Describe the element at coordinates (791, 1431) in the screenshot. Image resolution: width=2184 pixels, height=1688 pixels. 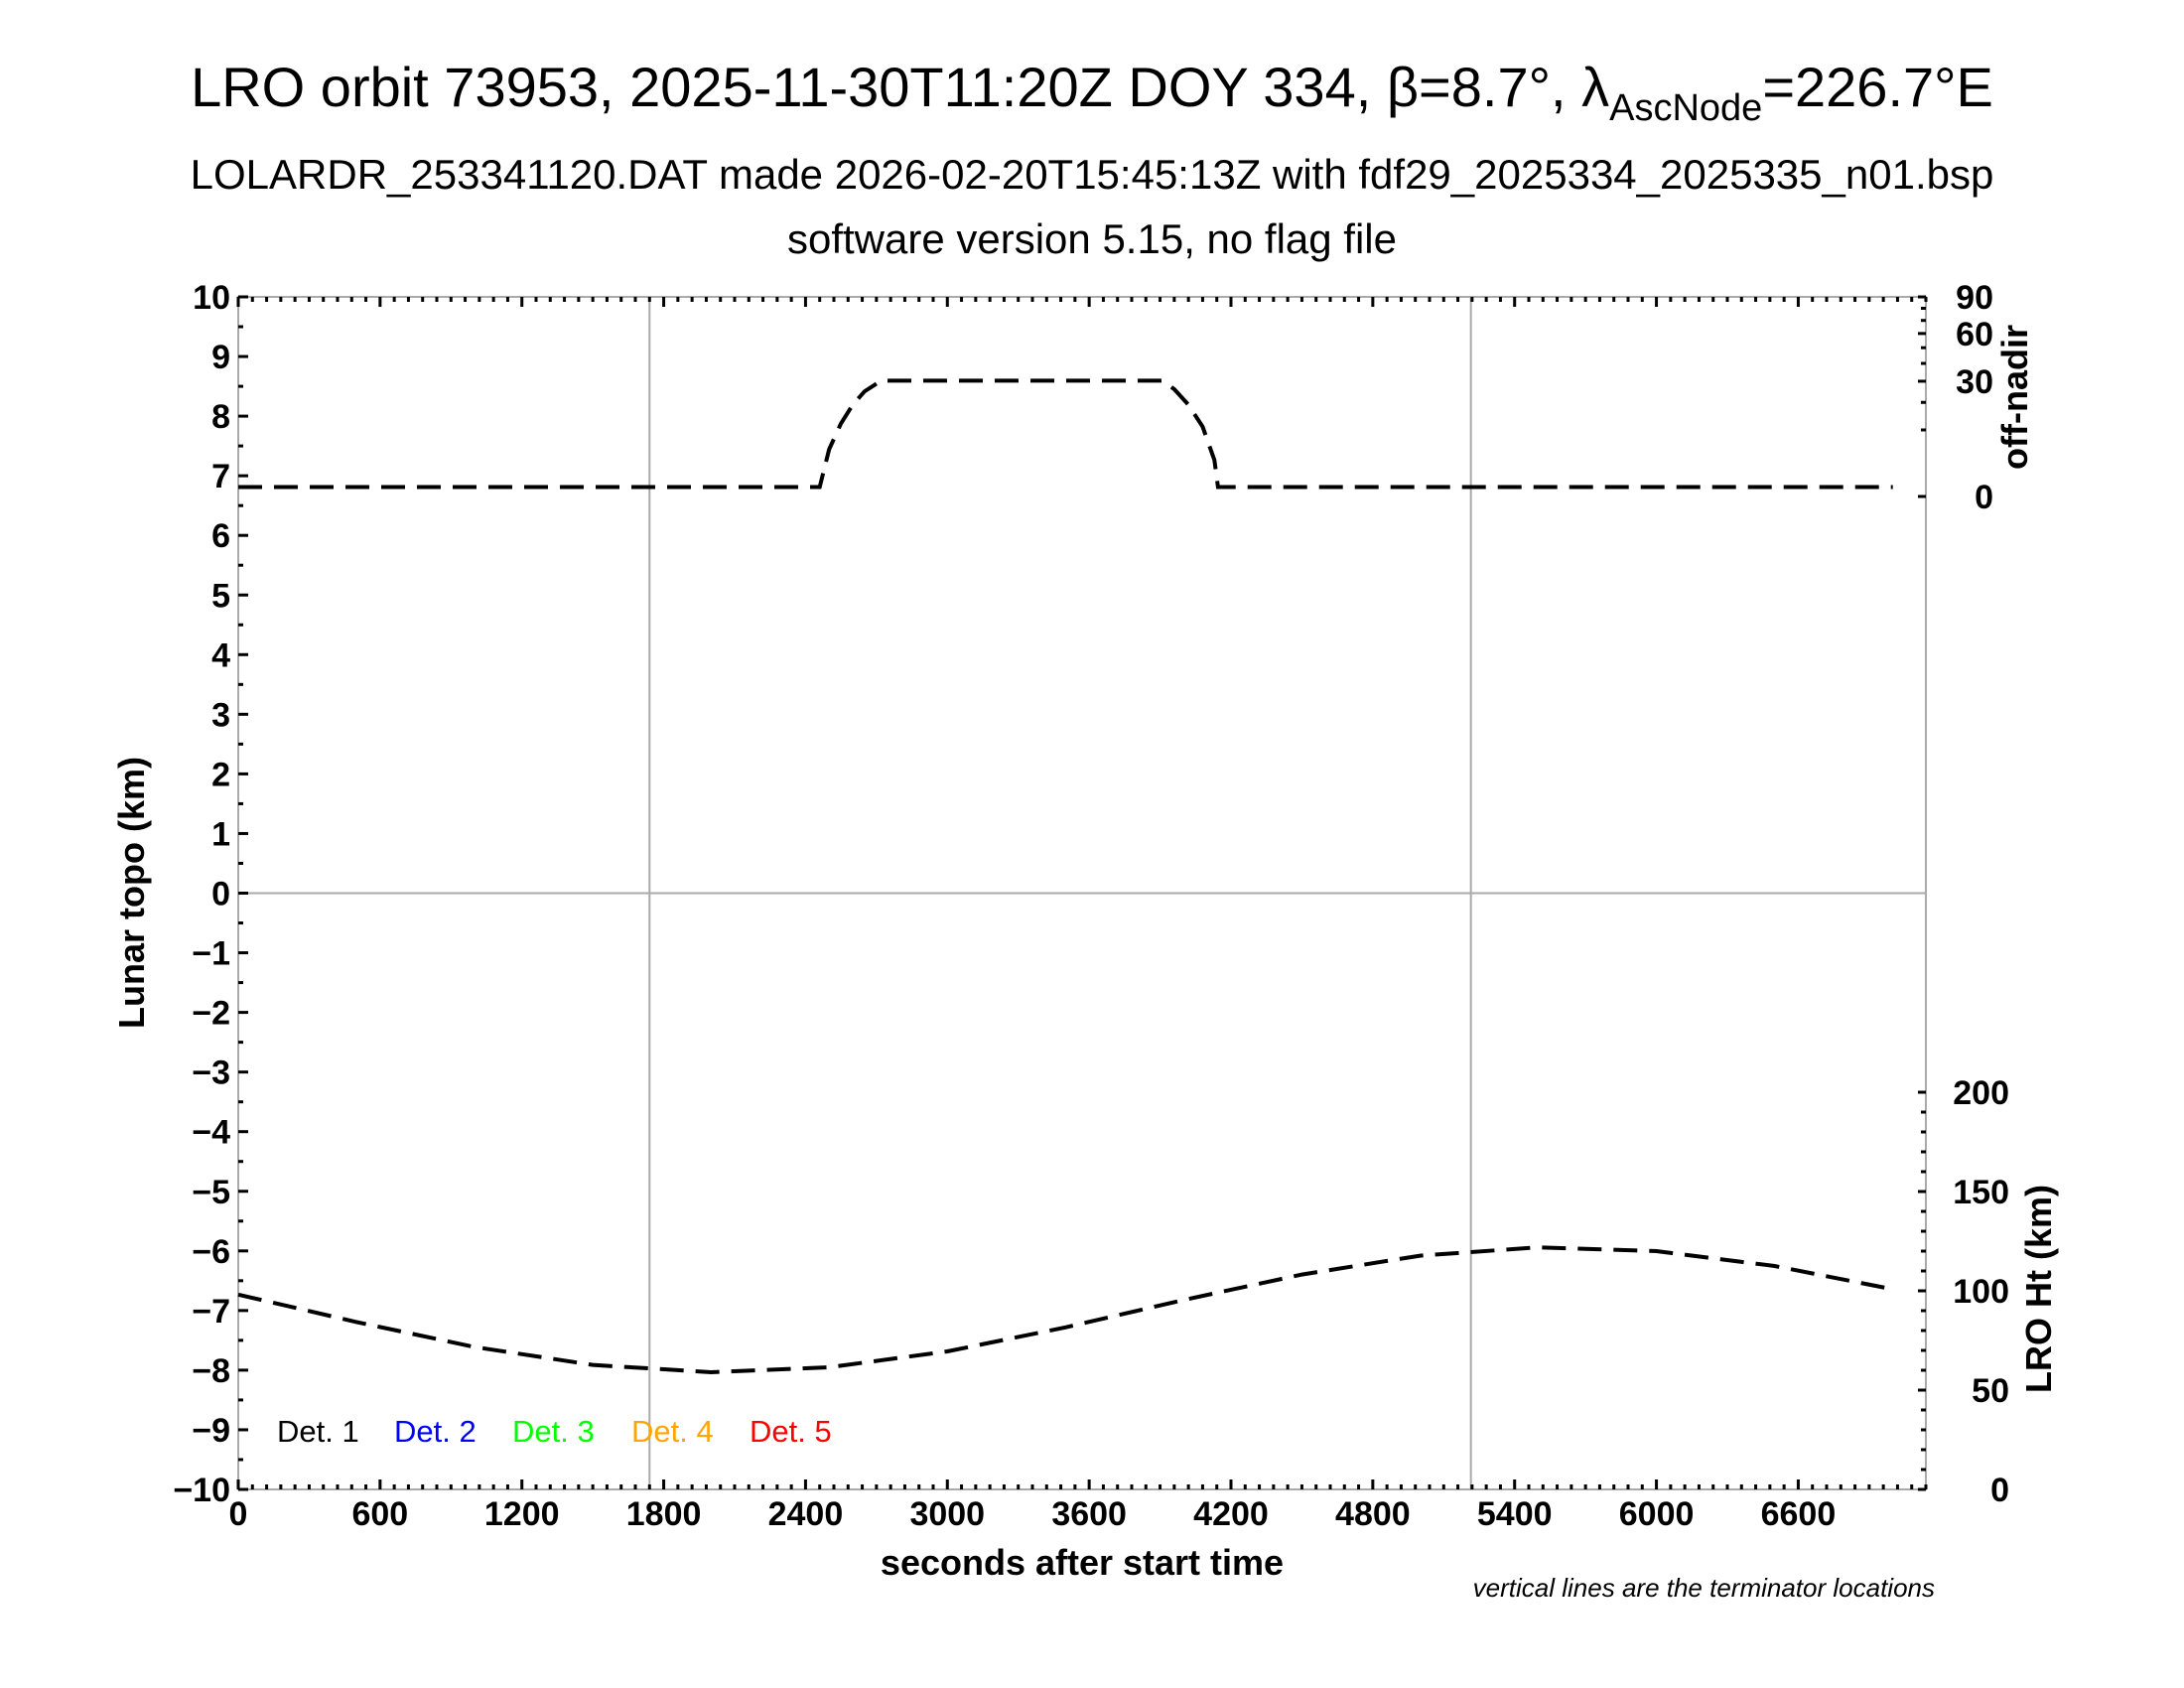
I see `legend-item-det-5: Det. 5` at that location.